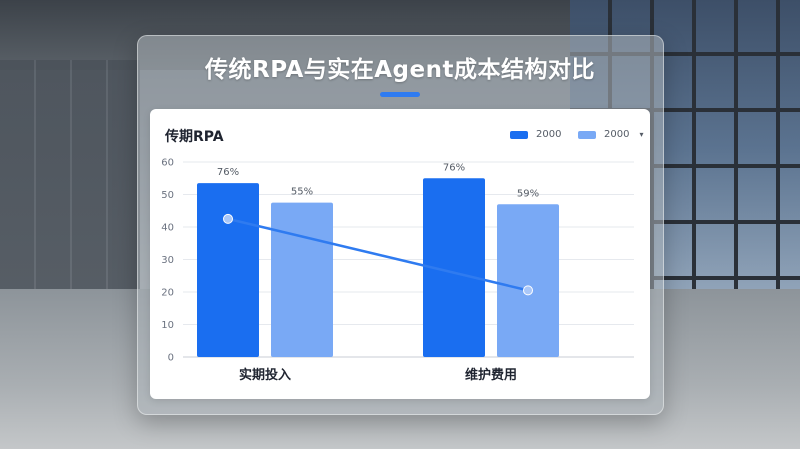 This screenshot has height=449, width=800. What do you see at coordinates (302, 192) in the screenshot?
I see `data-label: 55%` at bounding box center [302, 192].